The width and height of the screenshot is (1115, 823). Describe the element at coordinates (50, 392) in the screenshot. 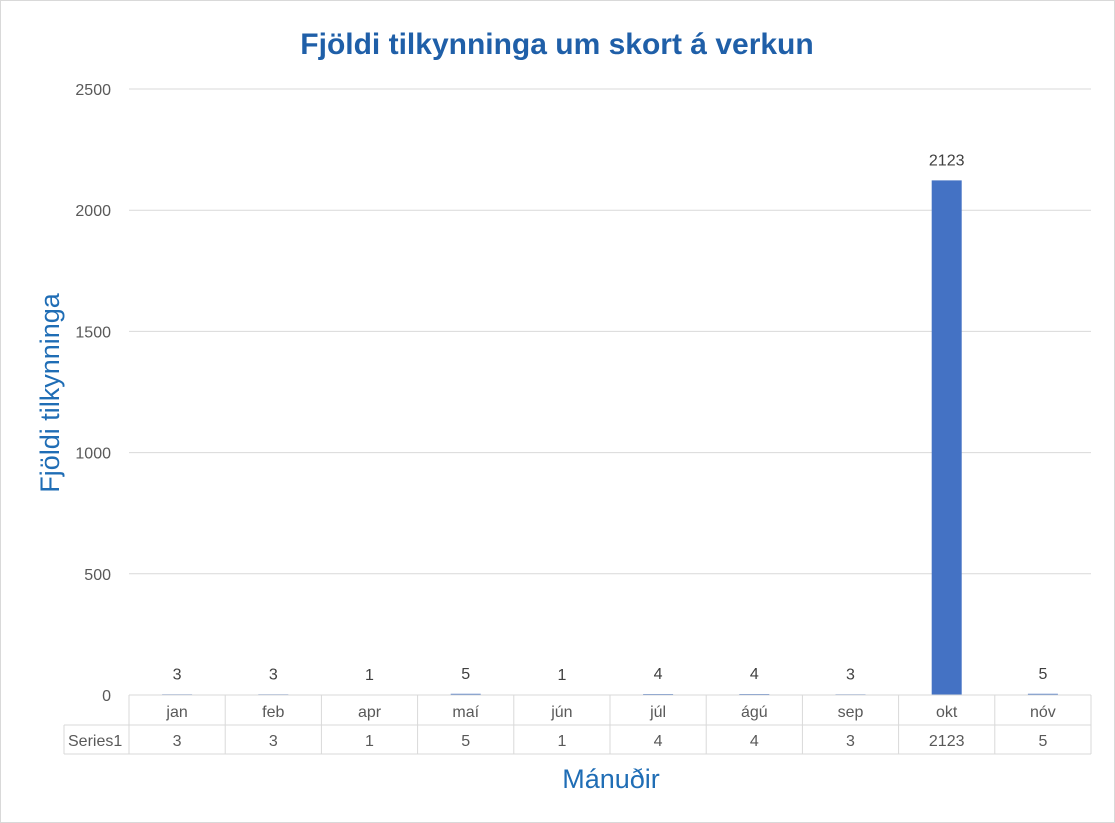

I see `y-axis-title: Fjöldi tilkynninga` at that location.